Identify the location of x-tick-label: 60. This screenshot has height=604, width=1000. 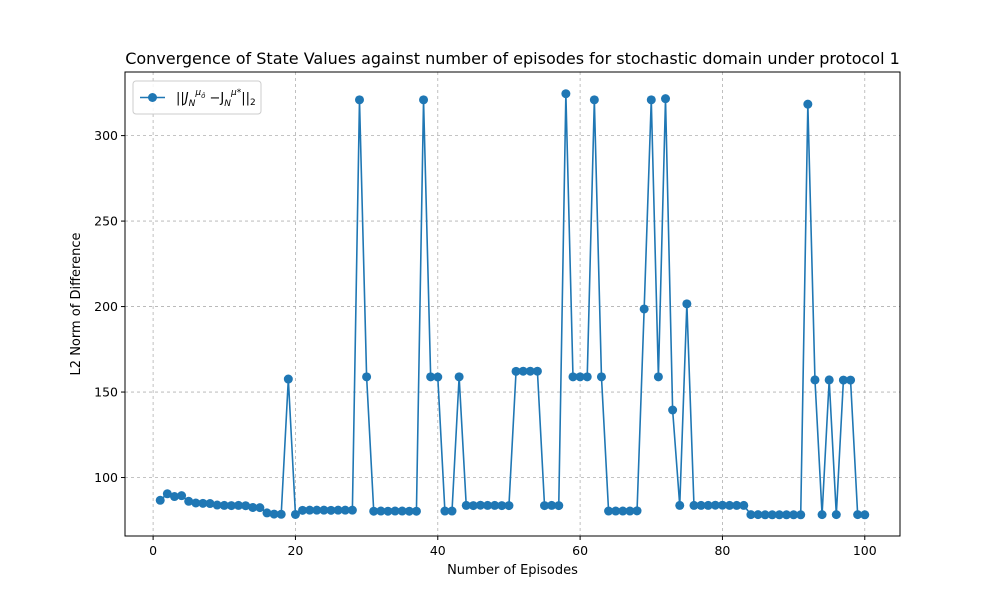
(580, 550).